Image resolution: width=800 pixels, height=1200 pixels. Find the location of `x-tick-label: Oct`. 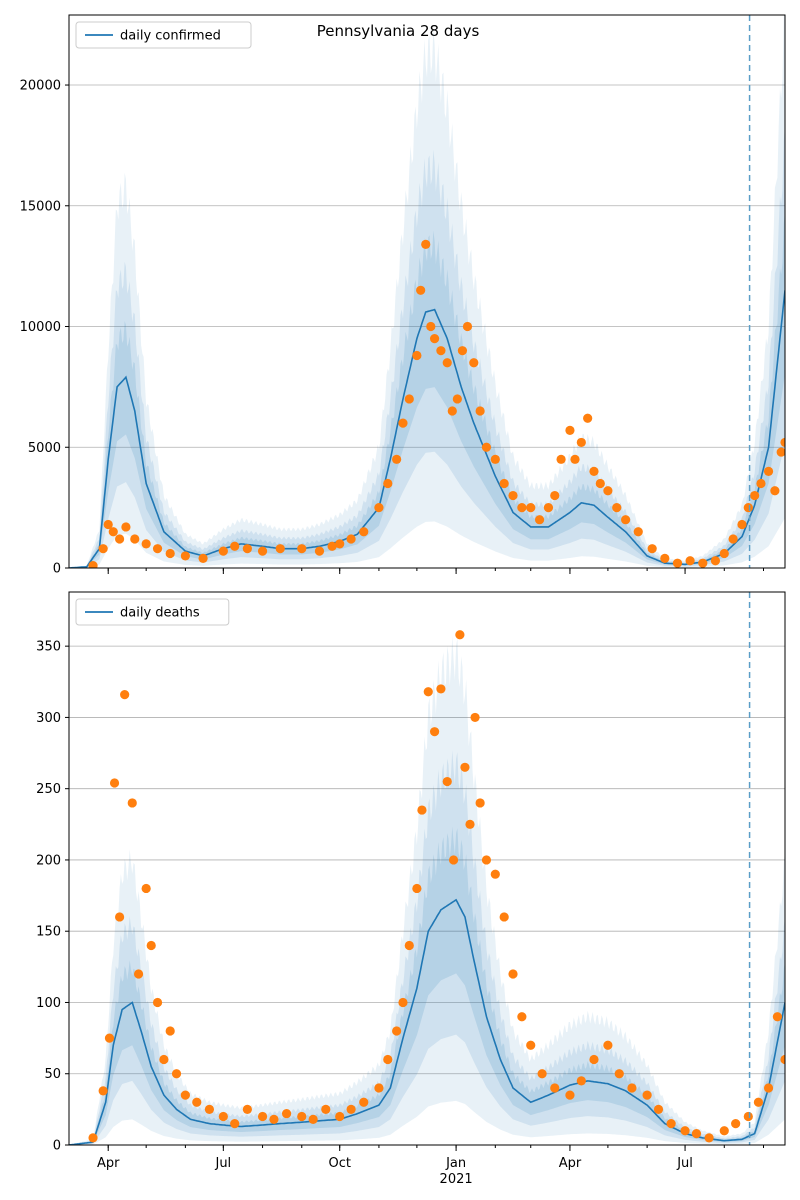

x-tick-label: Oct is located at coordinates (339, 1163).